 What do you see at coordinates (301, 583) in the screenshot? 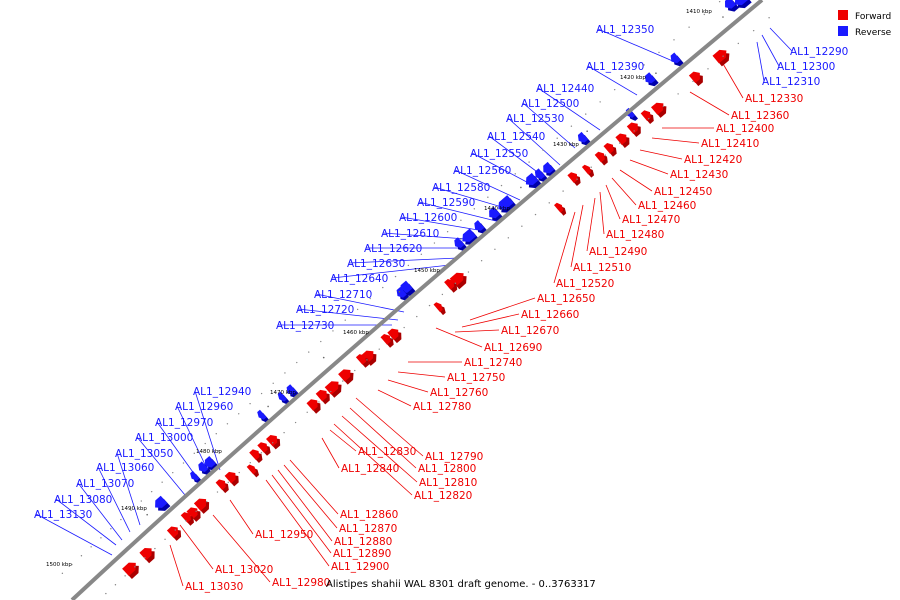
I see `forward-gene-label: AL1_12980` at bounding box center [301, 583].